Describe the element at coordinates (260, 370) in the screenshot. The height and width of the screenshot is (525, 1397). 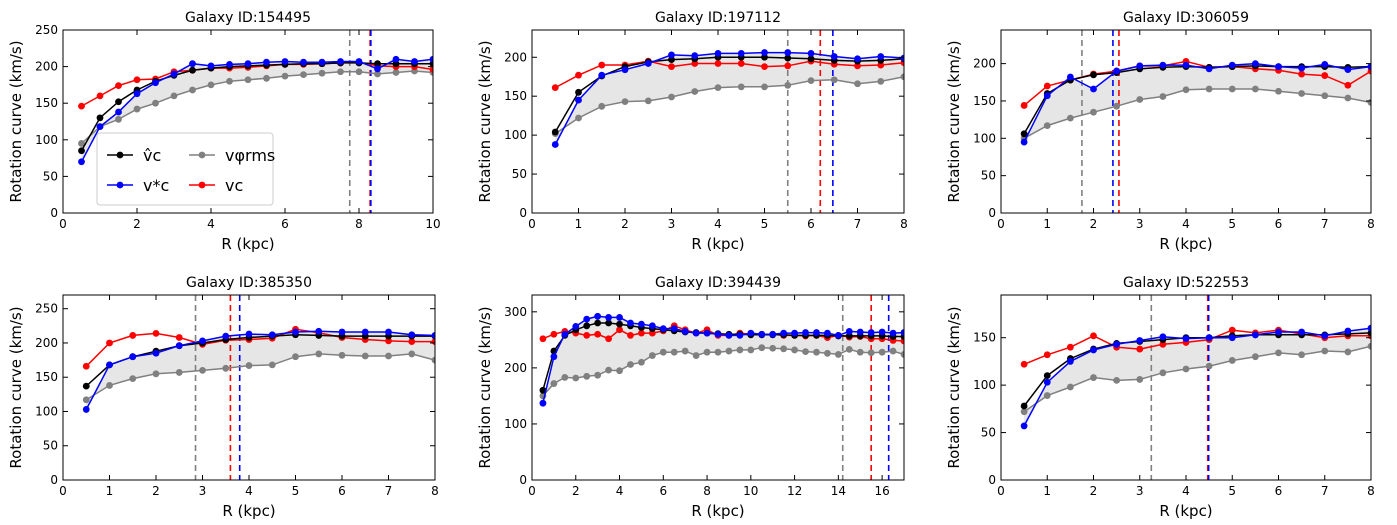
I see `series-line` at that location.